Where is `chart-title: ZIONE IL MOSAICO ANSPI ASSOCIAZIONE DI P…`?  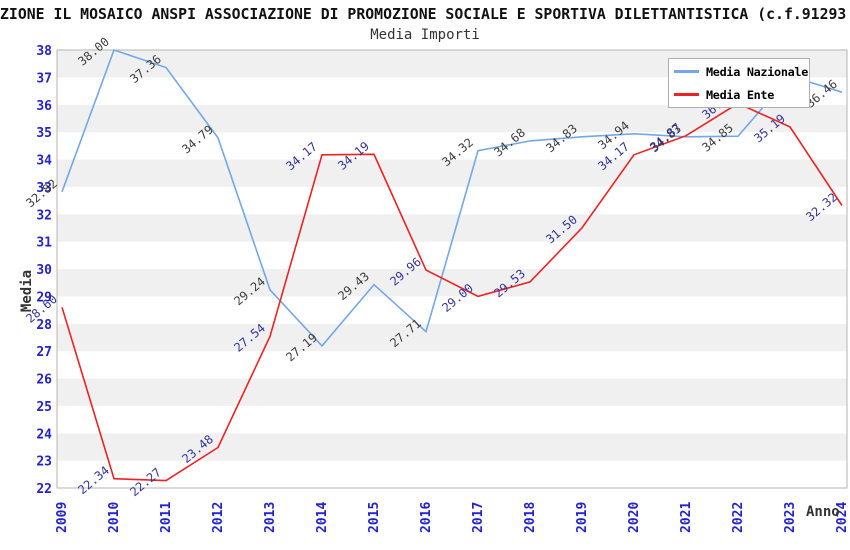
chart-title: ZIONE IL MOSAICO ANSPI ASSOCIAZIONE DI P… is located at coordinates (423, 14).